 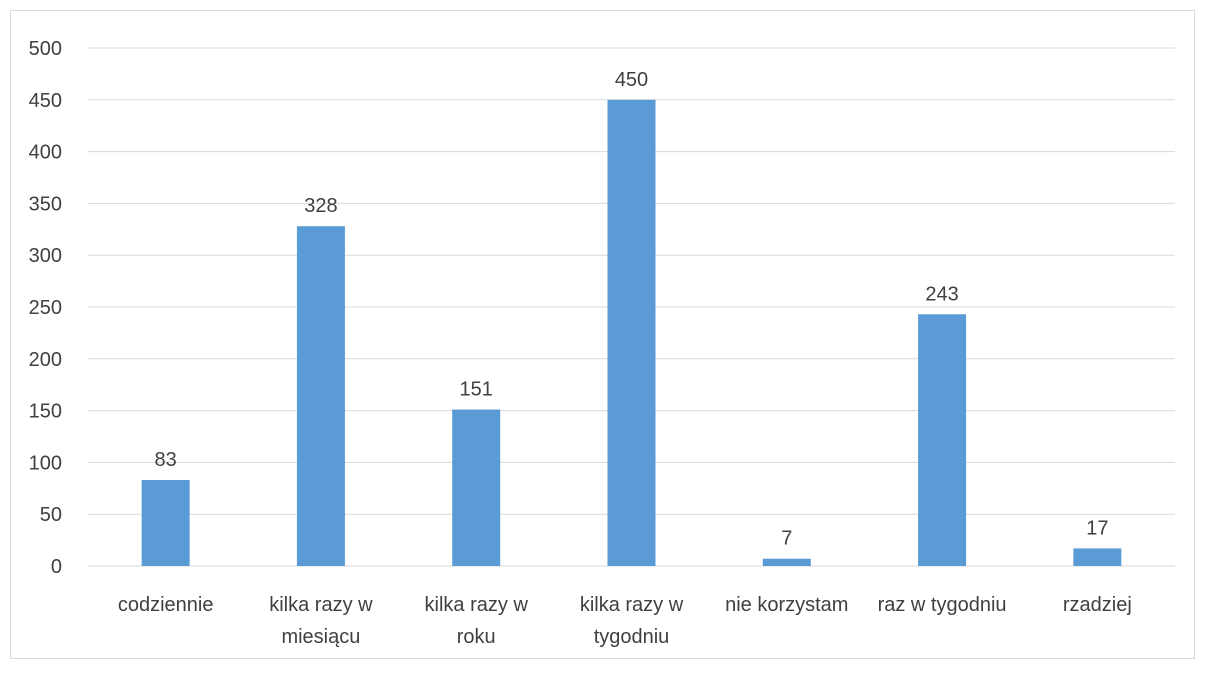 I want to click on y-tick-label: 400, so click(x=45, y=153).